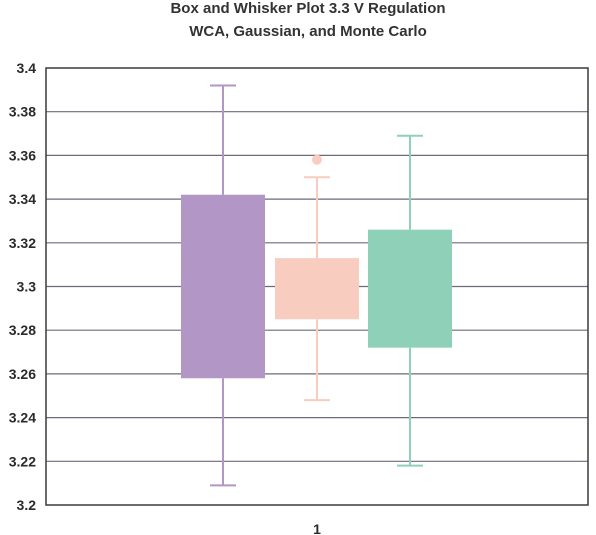 The width and height of the screenshot is (596, 535). Describe the element at coordinates (22, 374) in the screenshot. I see `y-tick-label: 3.26` at that location.